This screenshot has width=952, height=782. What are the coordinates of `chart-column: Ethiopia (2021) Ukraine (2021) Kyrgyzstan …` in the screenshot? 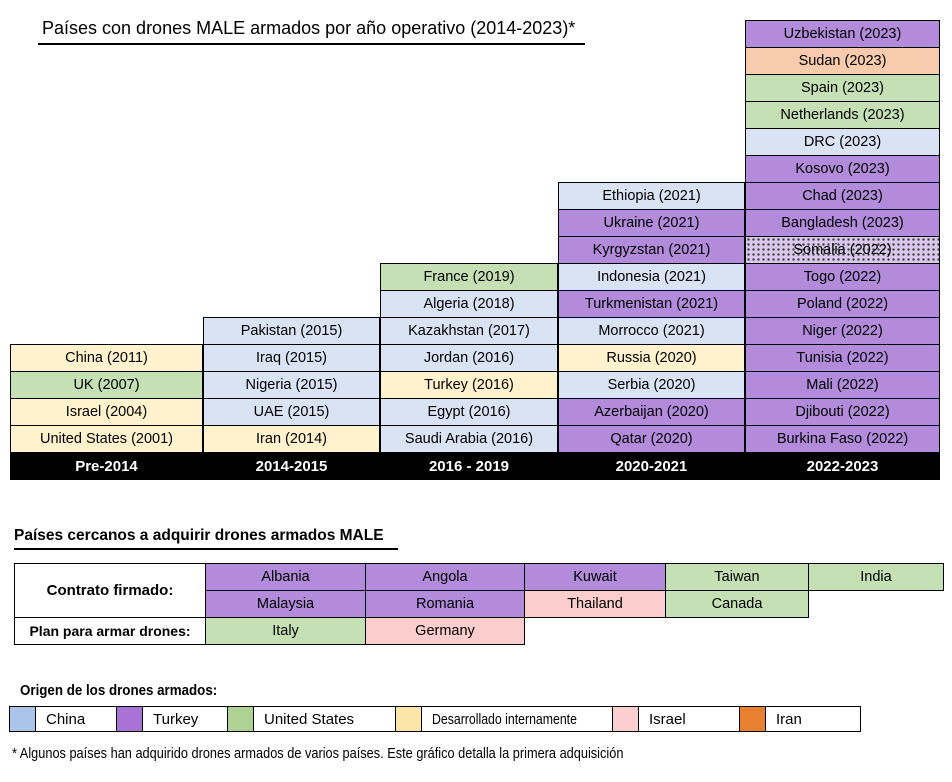 It's located at (651, 317).